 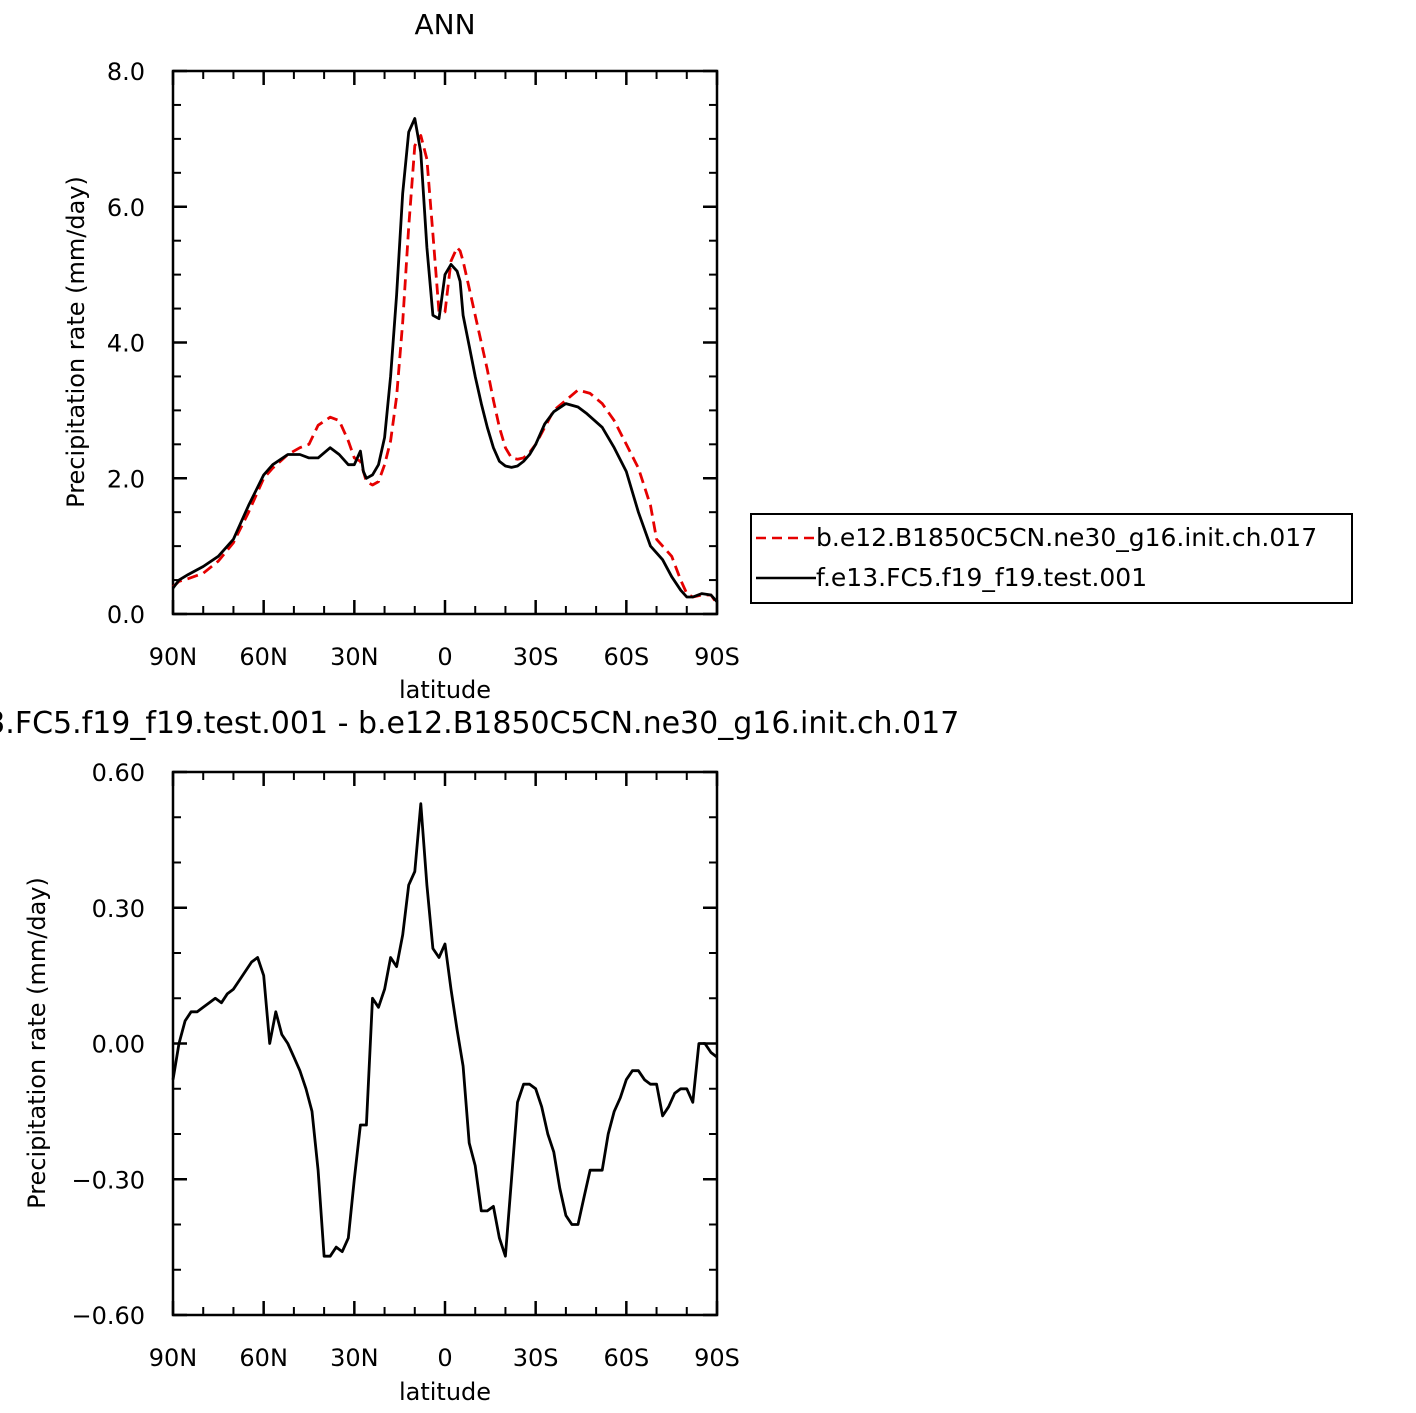 I want to click on top-y-axis-label: Precipitation rate (mm/day), so click(x=76, y=342).